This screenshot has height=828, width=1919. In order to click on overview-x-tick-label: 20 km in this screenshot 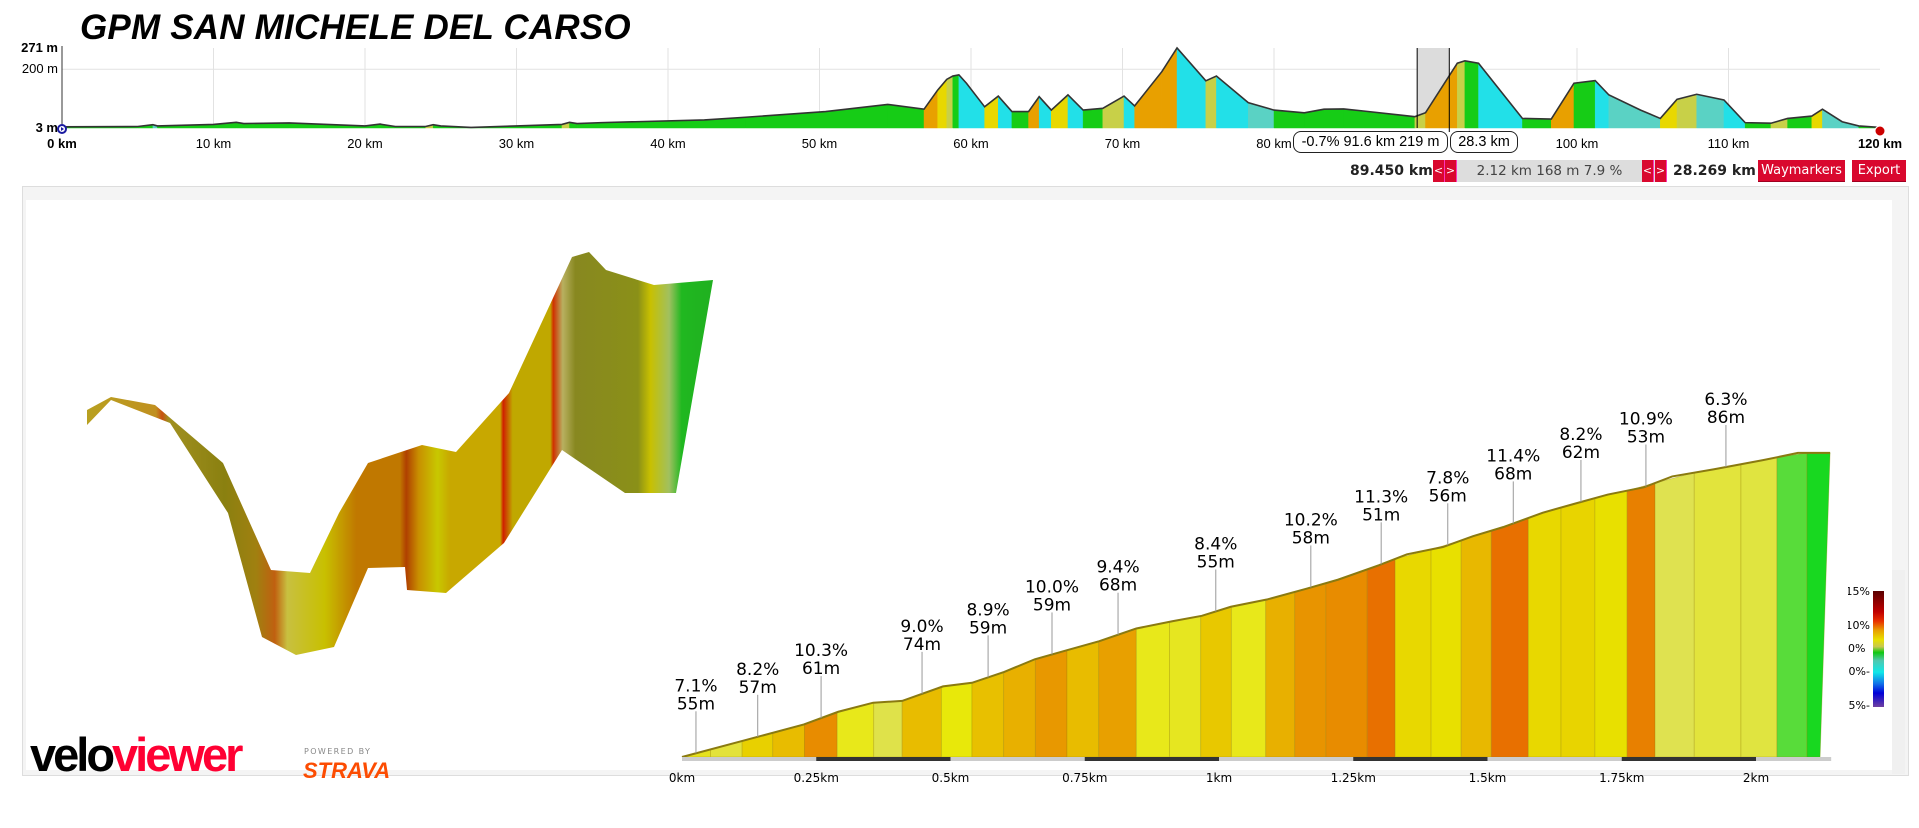, I will do `click(364, 143)`.